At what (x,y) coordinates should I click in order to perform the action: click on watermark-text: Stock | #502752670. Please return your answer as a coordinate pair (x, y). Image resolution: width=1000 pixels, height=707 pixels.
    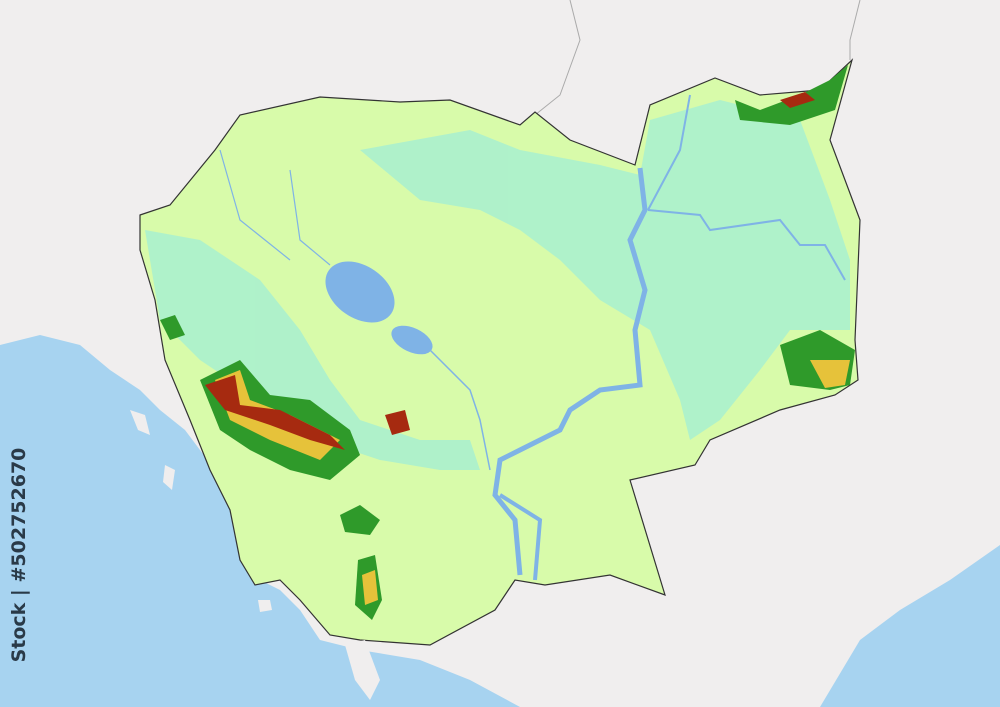
    Looking at the image, I should click on (19, 555).